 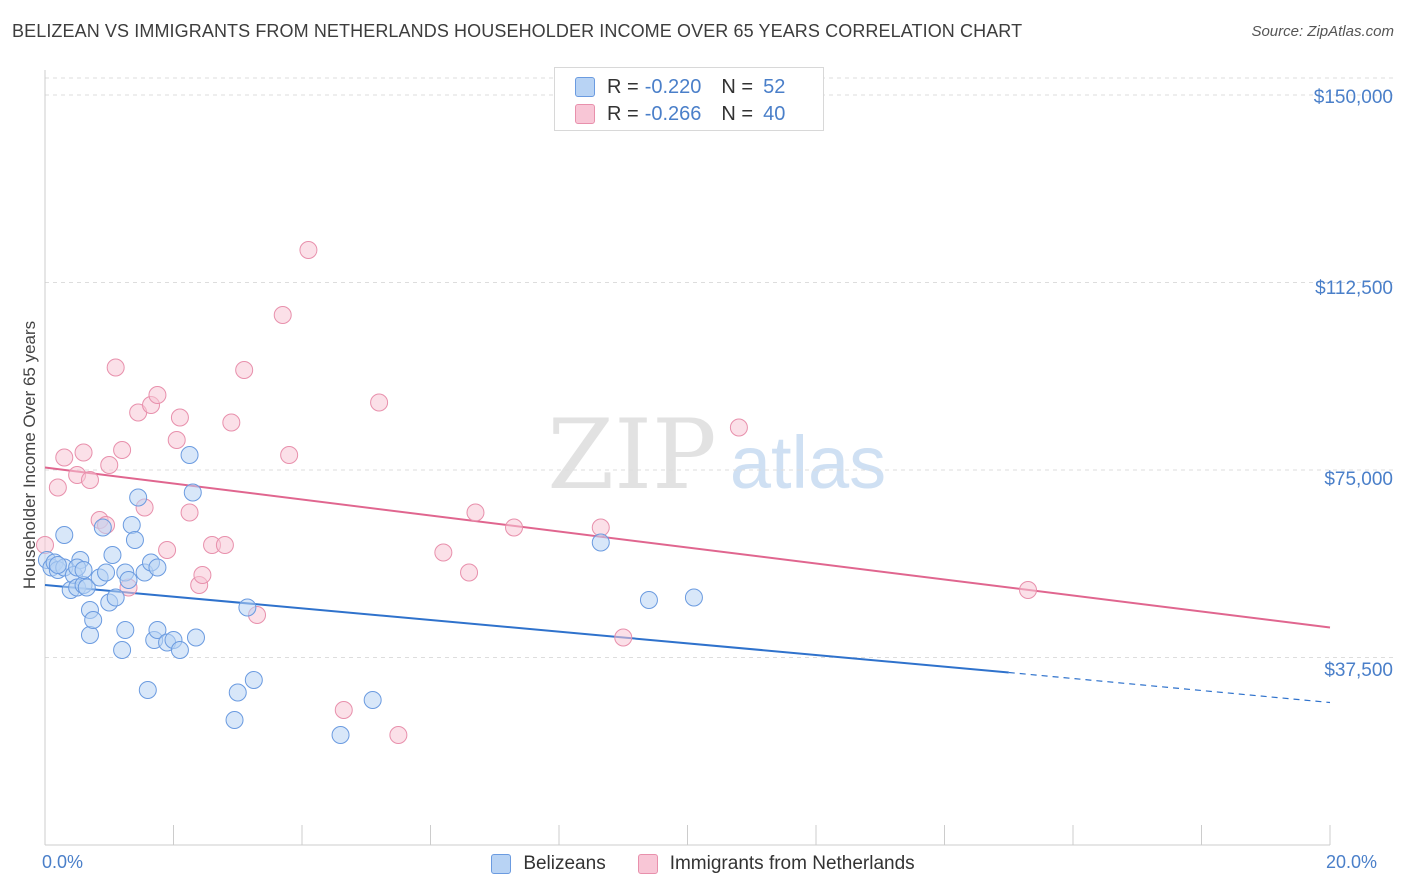 What do you see at coordinates (1353, 97) in the screenshot?
I see `y-tick-label: $150,000` at bounding box center [1353, 97].